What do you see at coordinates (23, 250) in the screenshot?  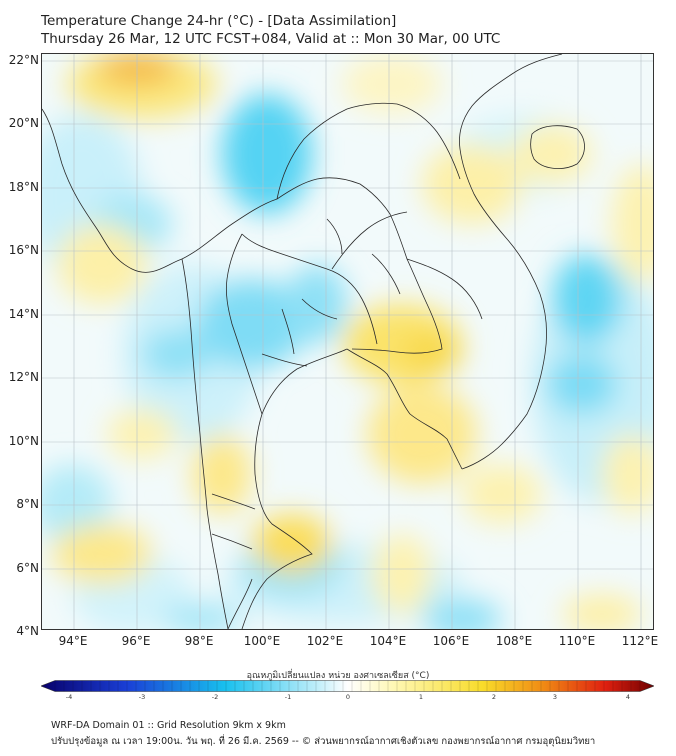 I see `lat-label-16n: 16°N` at bounding box center [23, 250].